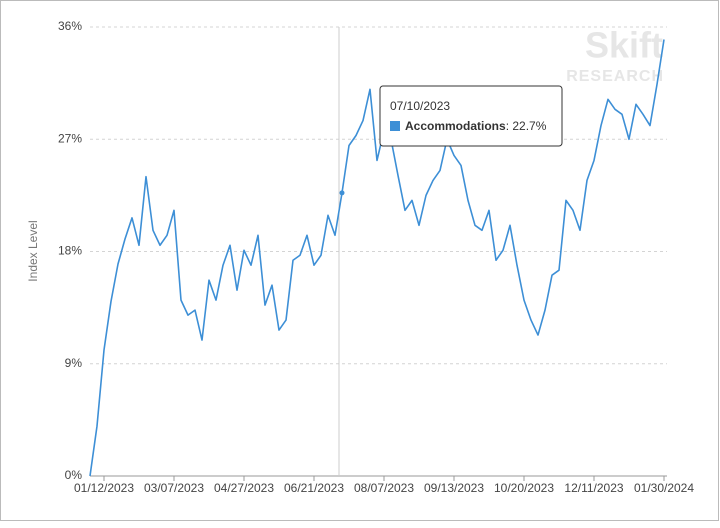 The image size is (720, 528). I want to click on x-tick-label: 04/27/2023, so click(244, 488).